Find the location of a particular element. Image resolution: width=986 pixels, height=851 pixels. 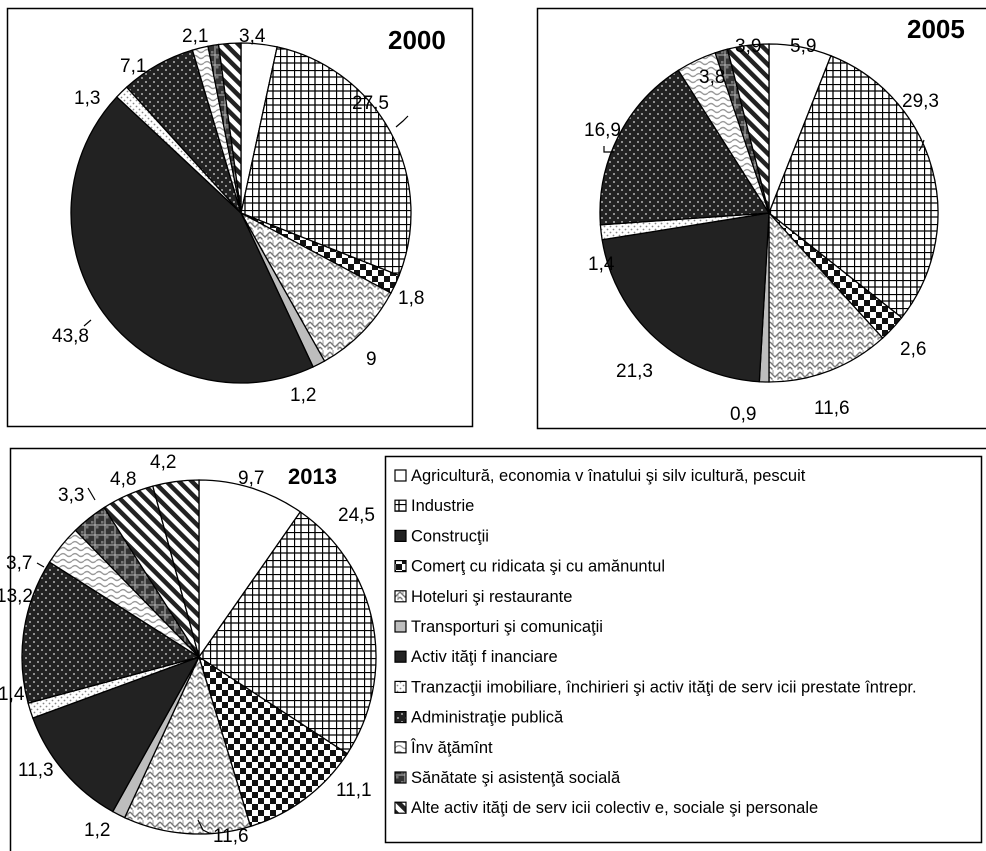

title-2005: 2005 is located at coordinates (936, 29).